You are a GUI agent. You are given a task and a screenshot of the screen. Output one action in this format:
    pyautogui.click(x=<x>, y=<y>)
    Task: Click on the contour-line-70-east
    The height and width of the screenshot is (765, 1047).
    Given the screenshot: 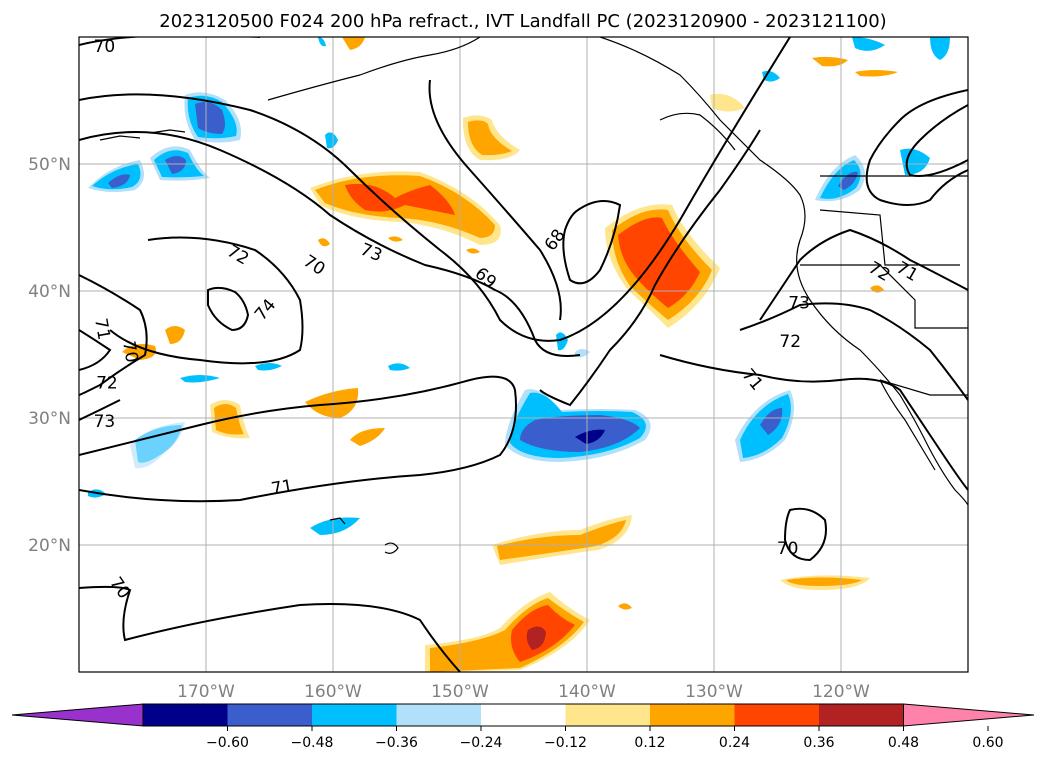 What is the action you would take?
    pyautogui.click(x=805, y=534)
    